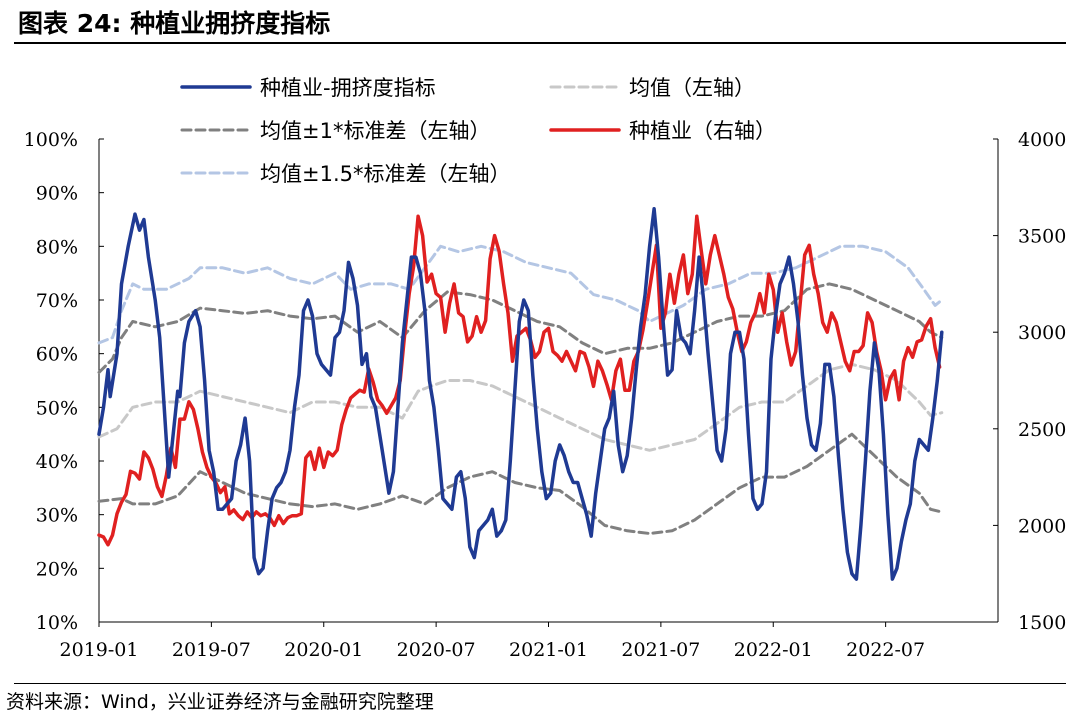 Image resolution: width=1080 pixels, height=723 pixels. What do you see at coordinates (1042, 526) in the screenshot?
I see `y-right-tick-label: 2000` at bounding box center [1042, 526].